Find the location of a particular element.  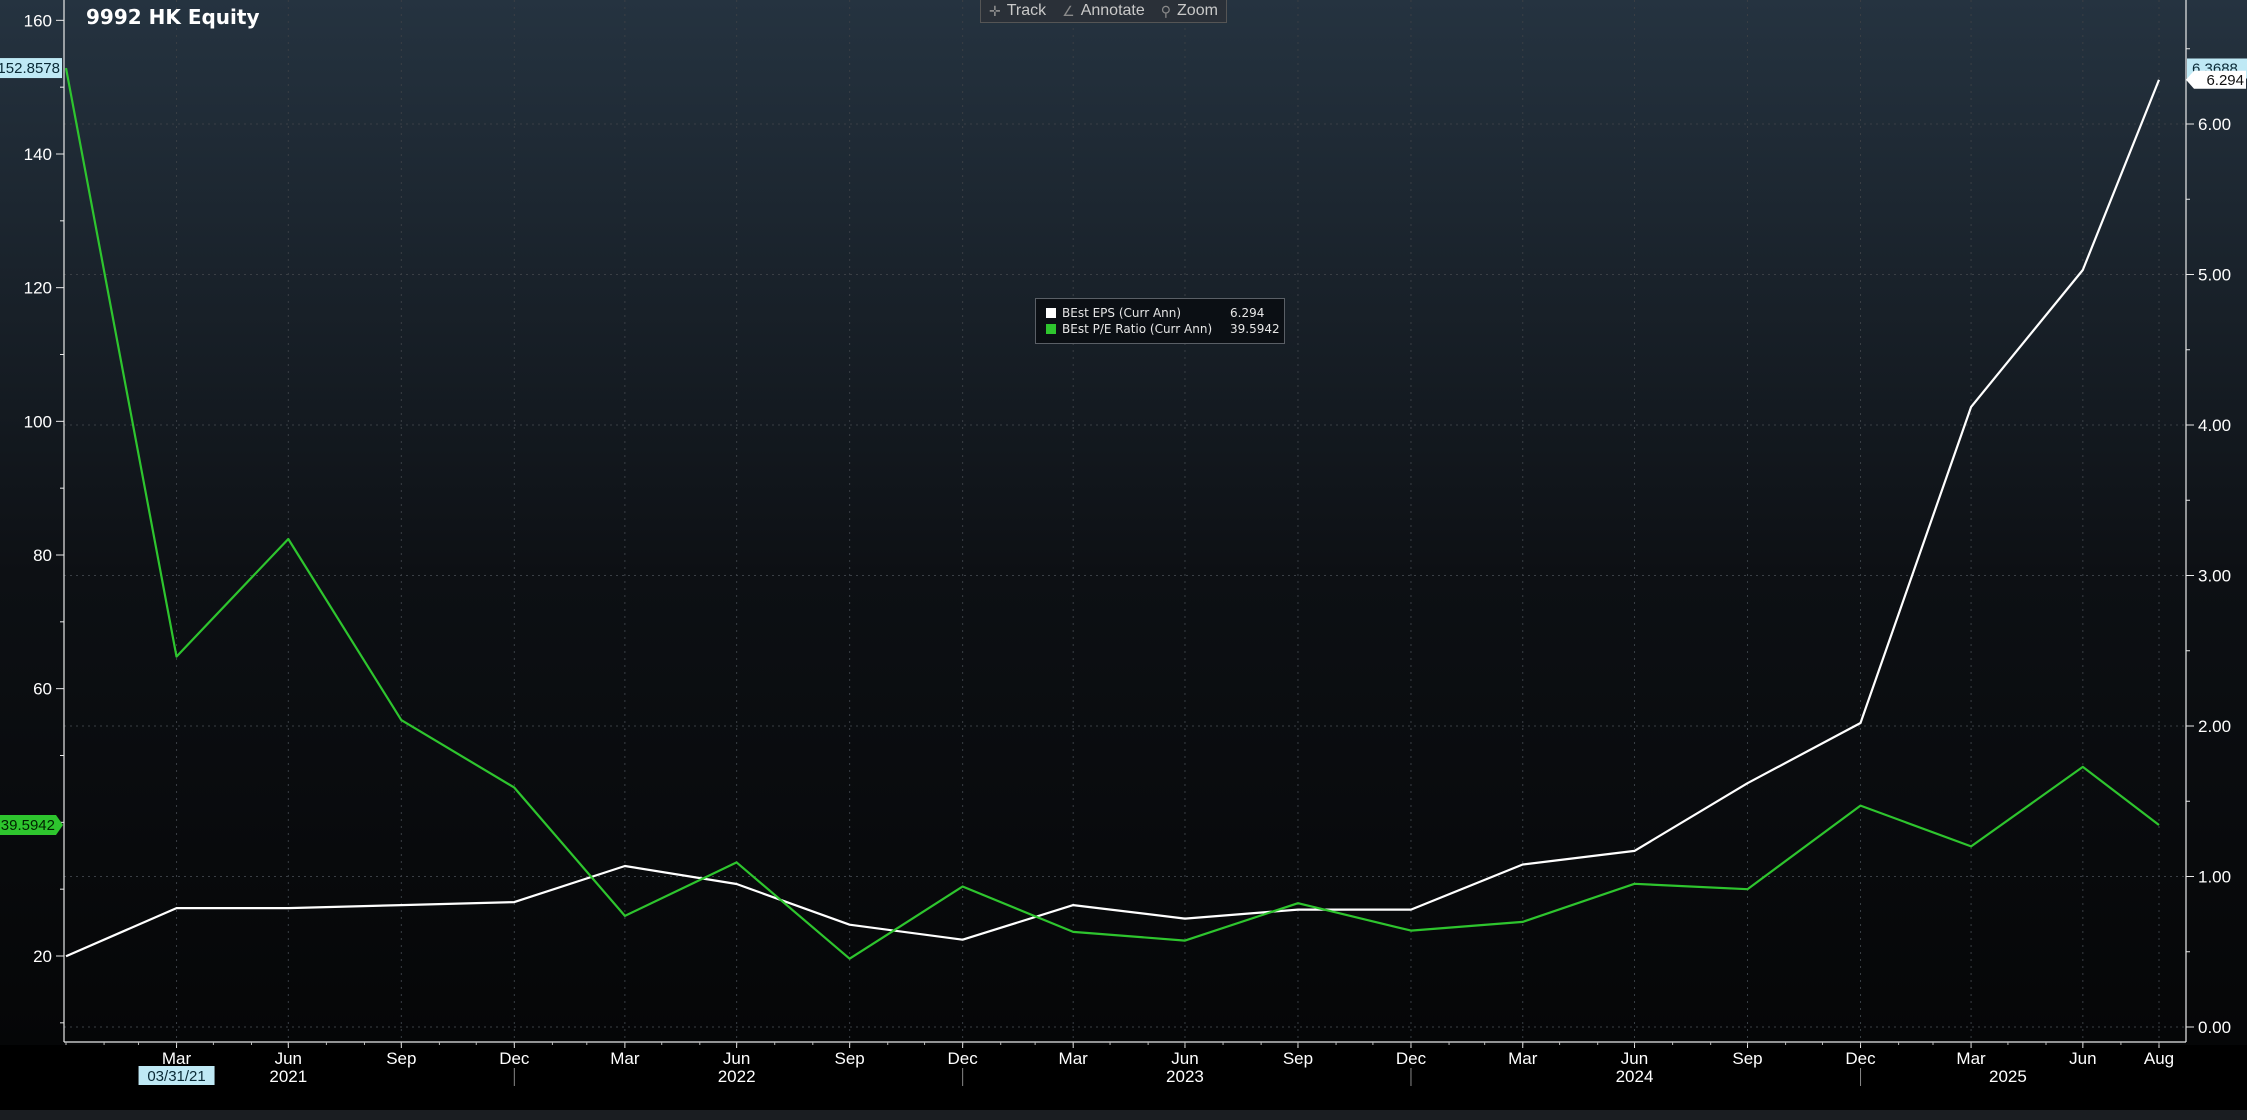

right-tick-label: 0.00 is located at coordinates (2214, 1027).